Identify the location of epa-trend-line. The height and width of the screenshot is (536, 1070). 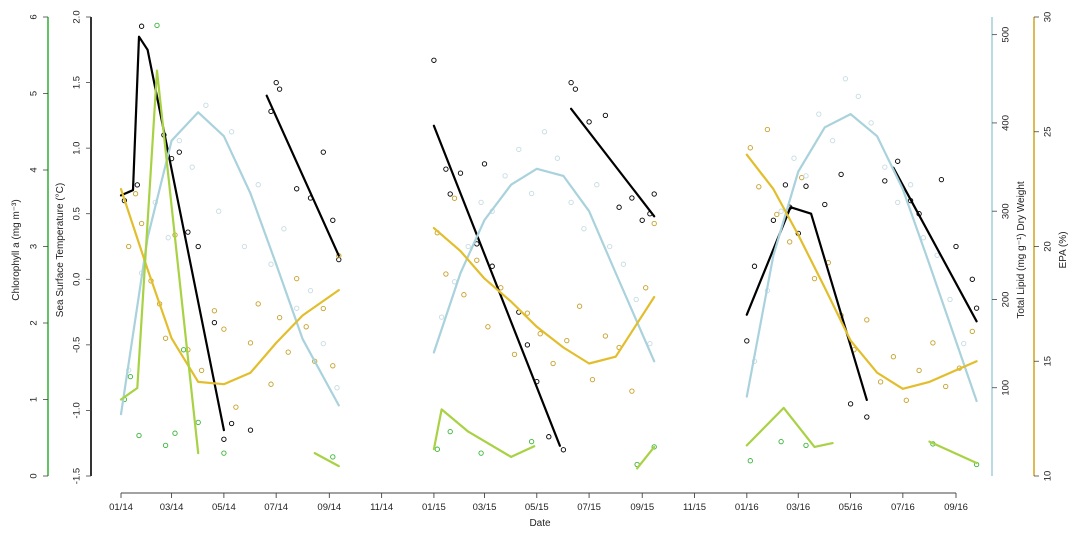
(544, 296).